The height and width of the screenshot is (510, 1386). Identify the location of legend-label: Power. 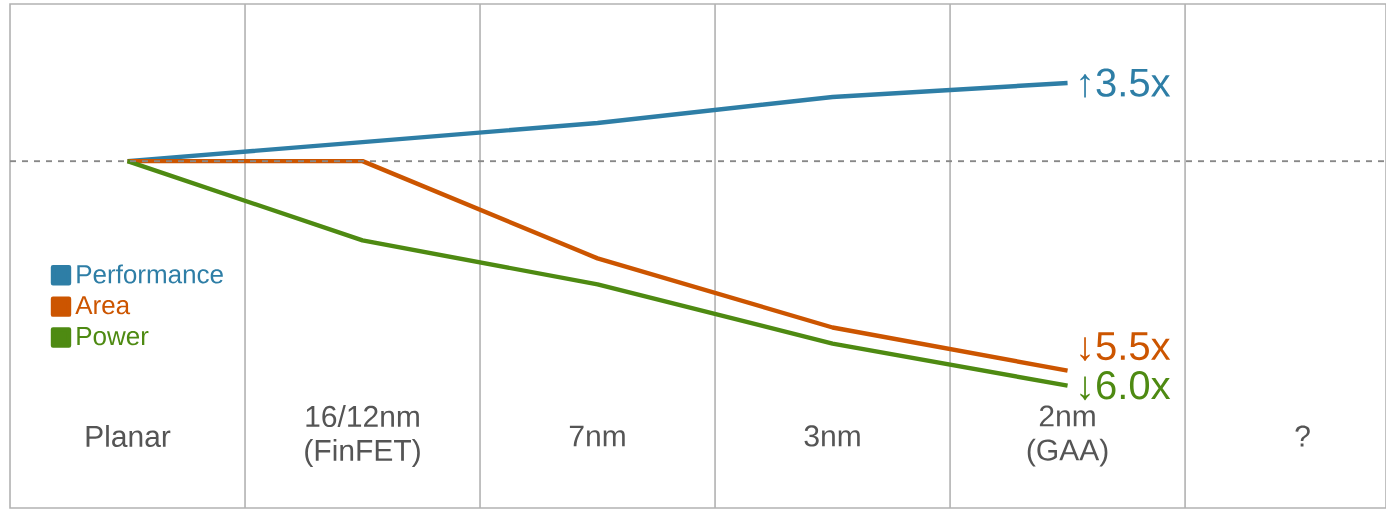
(113, 336).